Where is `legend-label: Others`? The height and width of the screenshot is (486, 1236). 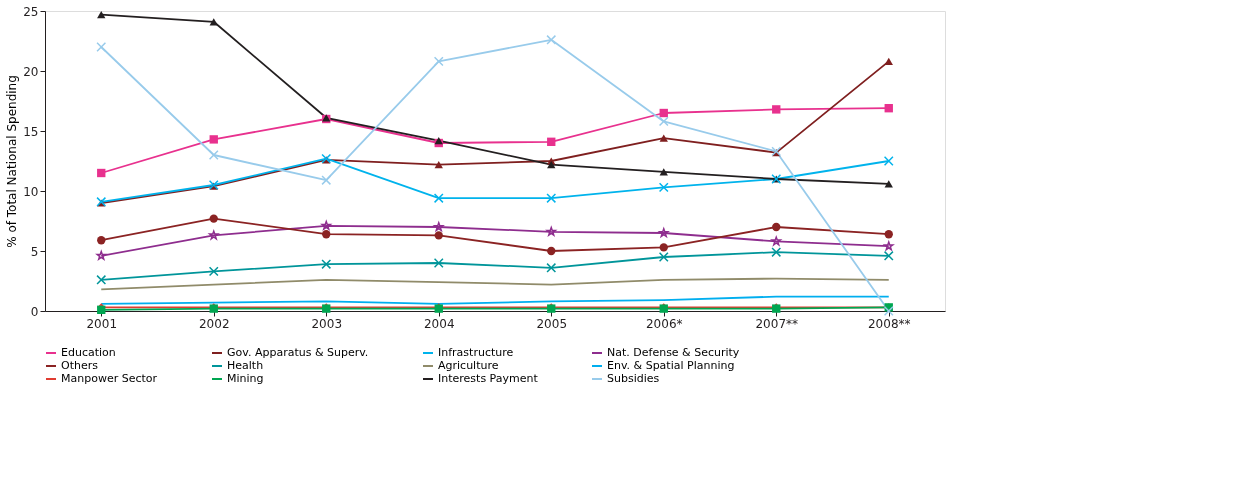 legend-label: Others is located at coordinates (80, 365).